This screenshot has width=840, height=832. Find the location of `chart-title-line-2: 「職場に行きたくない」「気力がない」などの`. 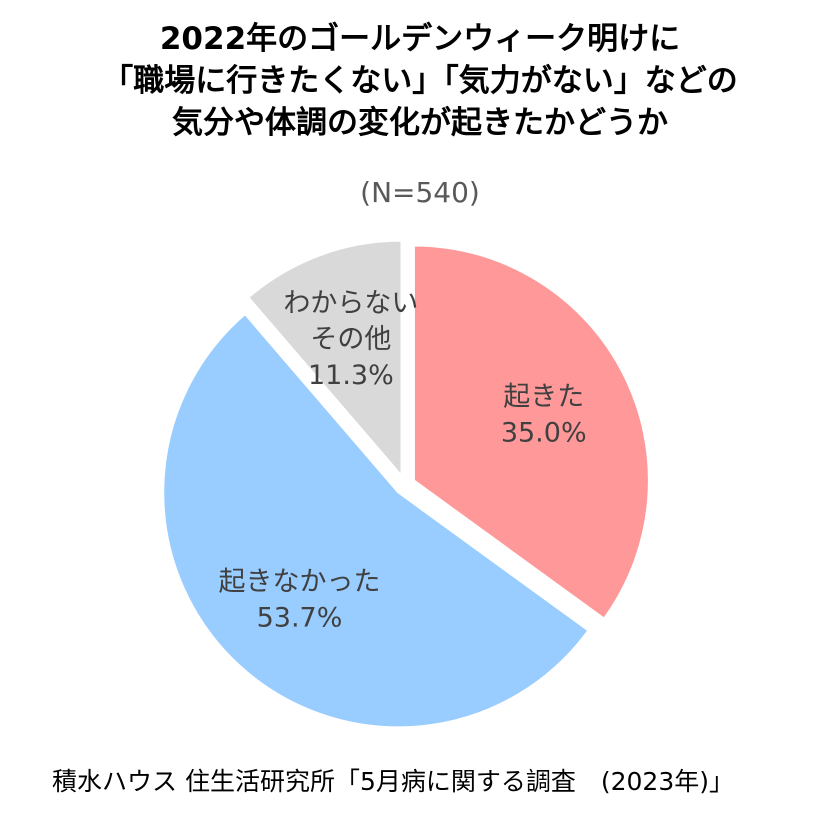

chart-title-line-2: 「職場に行きたくない」「気力がない」などの is located at coordinates (420, 81).